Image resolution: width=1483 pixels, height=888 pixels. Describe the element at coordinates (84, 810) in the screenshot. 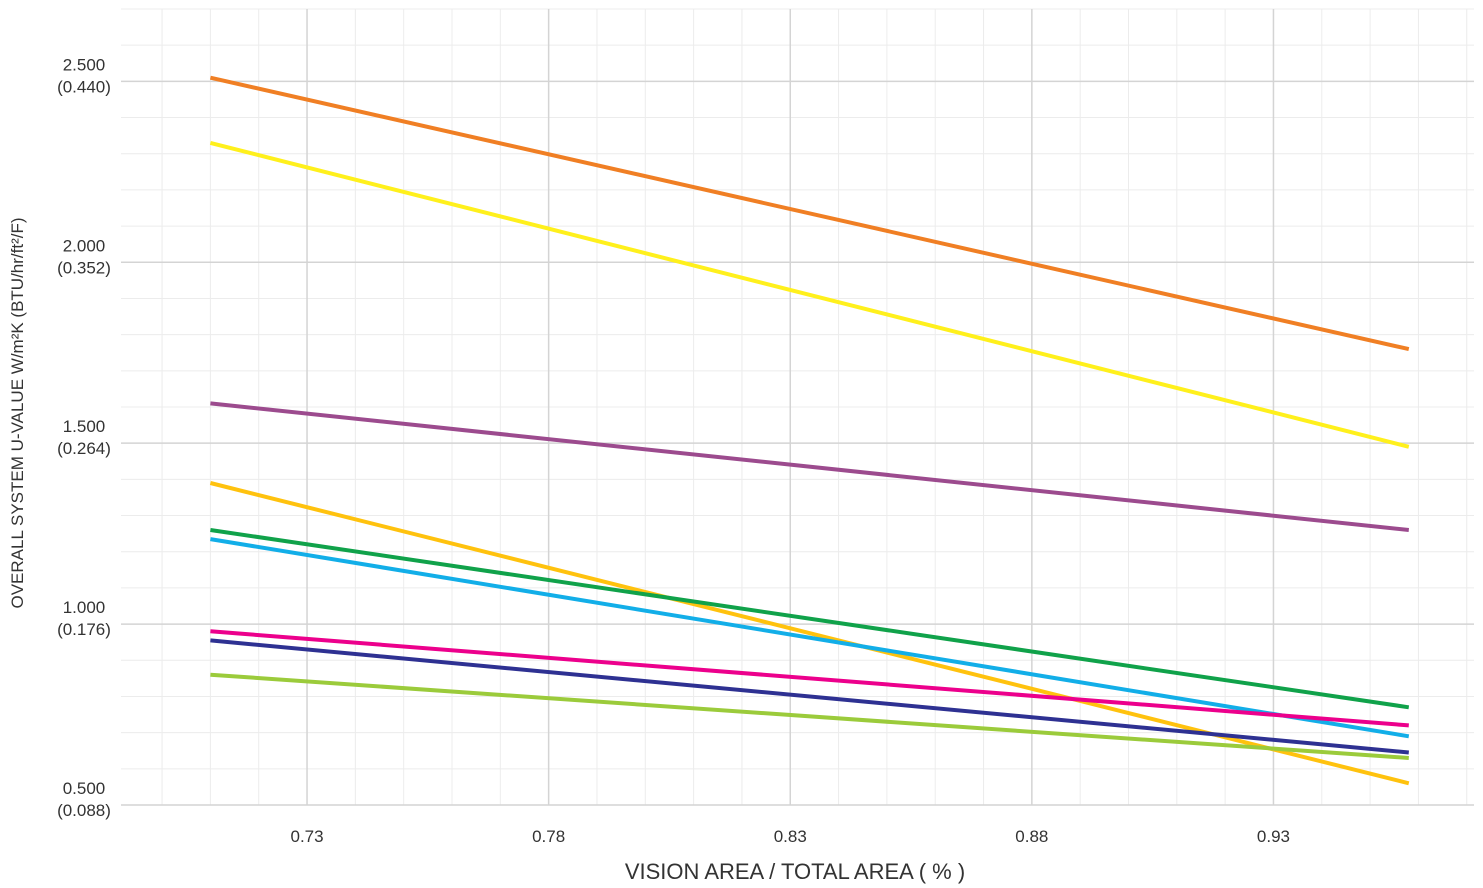

I see `y-tick-sublabel: (0.088)` at that location.